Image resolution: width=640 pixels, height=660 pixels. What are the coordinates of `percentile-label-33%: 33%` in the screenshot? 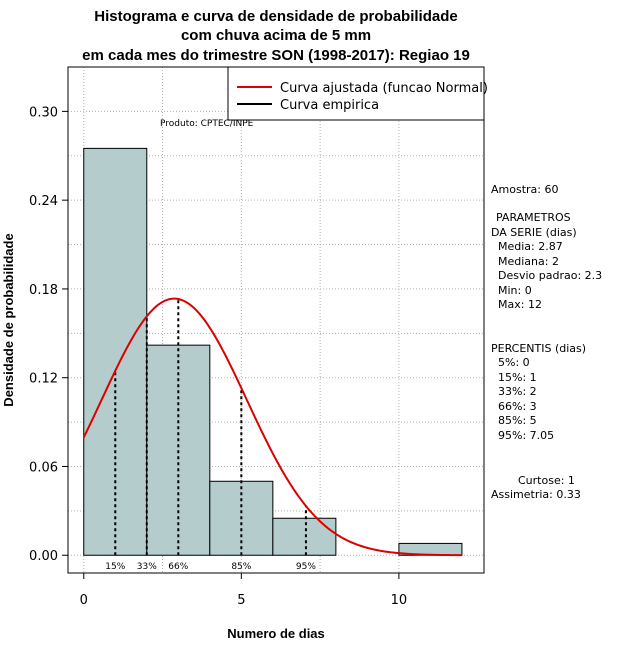 It's located at (147, 567).